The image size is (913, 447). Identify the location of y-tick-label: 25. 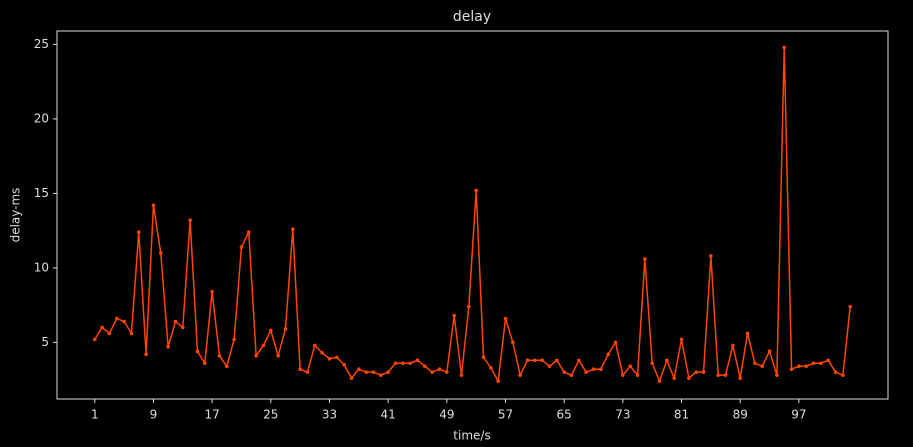
(41, 44).